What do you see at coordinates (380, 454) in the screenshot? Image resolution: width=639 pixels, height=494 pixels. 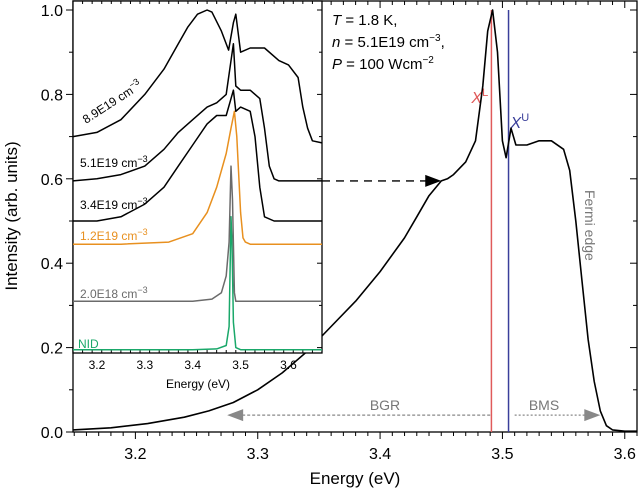 I see `main-x-tick-label: 3.4` at bounding box center [380, 454].